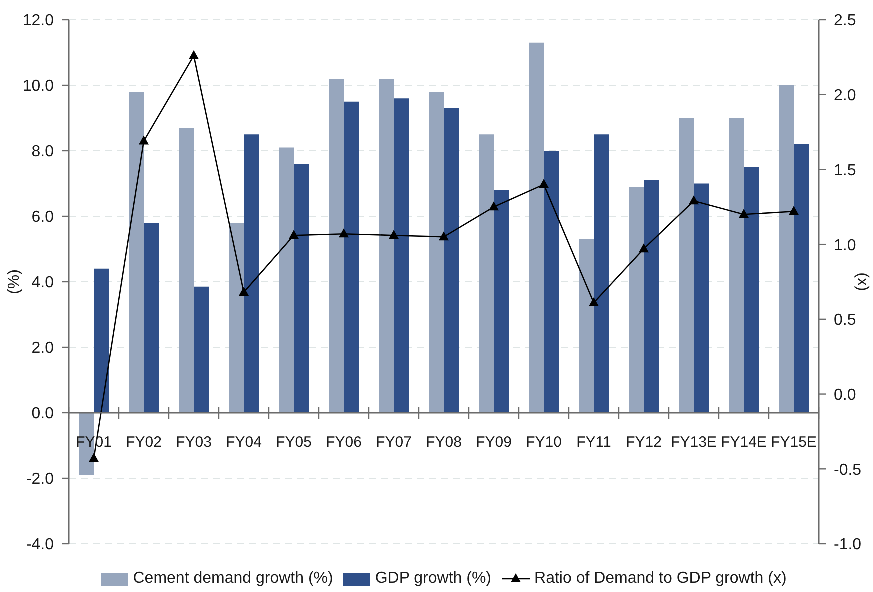  What do you see at coordinates (444, 442) in the screenshot?
I see `x-tick-label: FY08` at bounding box center [444, 442].